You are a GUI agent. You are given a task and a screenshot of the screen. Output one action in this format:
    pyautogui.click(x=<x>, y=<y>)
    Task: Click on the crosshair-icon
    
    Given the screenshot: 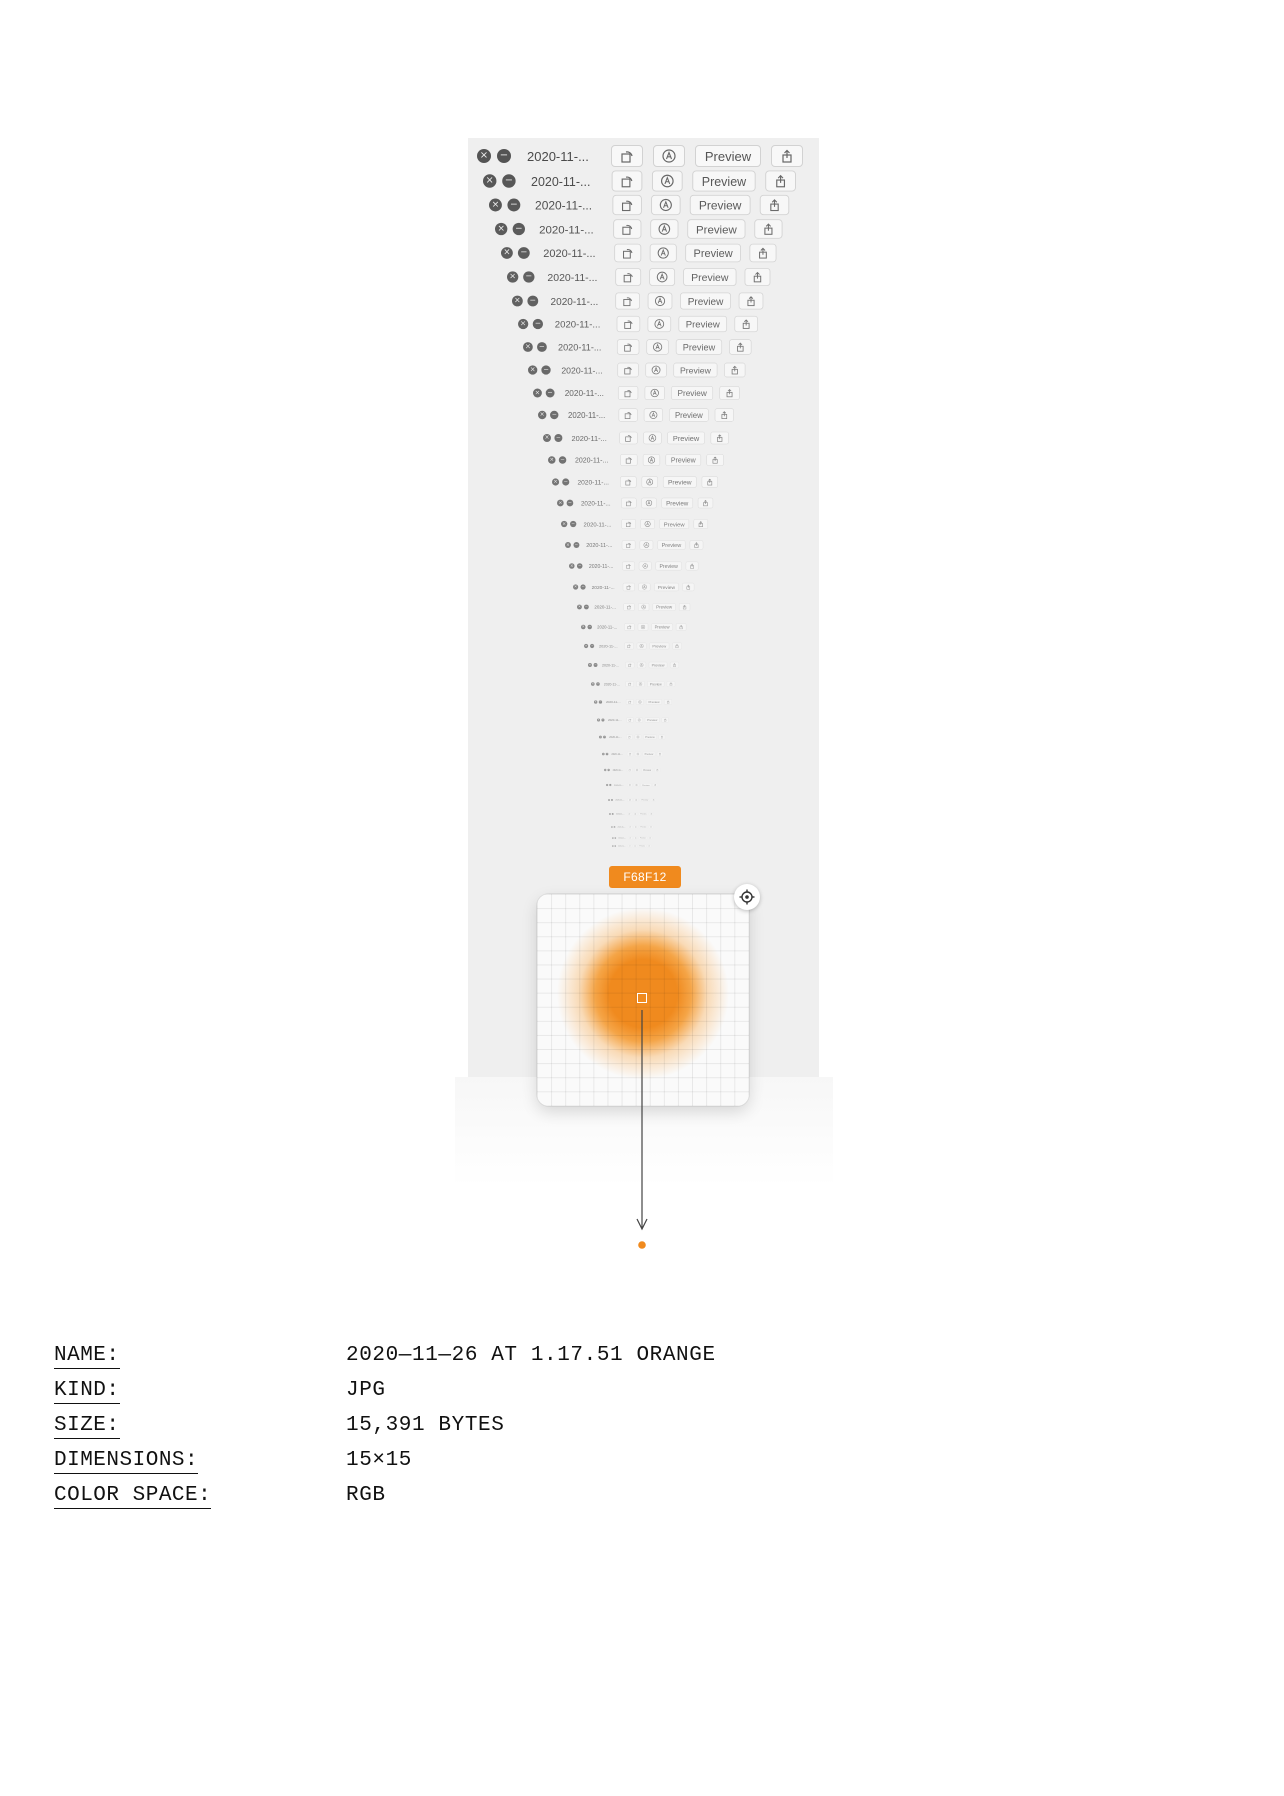 What is the action you would take?
    pyautogui.click(x=747, y=897)
    